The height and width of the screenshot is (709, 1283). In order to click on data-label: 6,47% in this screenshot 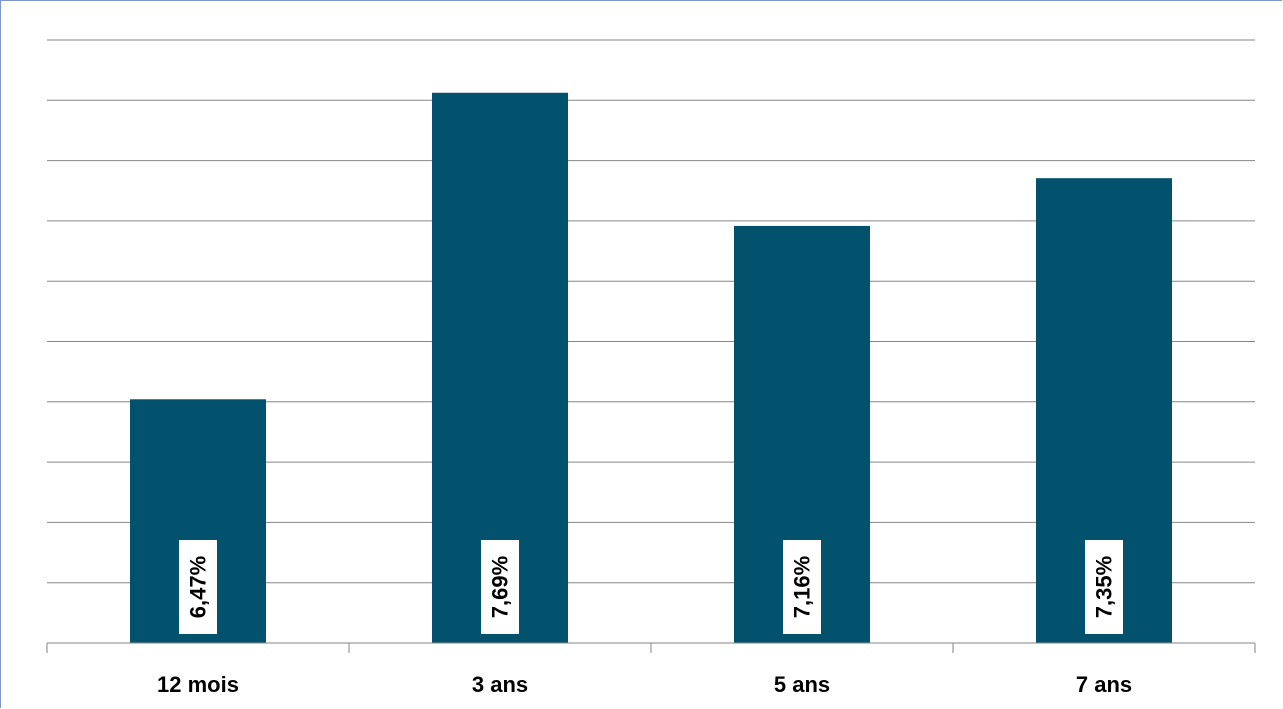, I will do `click(198, 587)`.